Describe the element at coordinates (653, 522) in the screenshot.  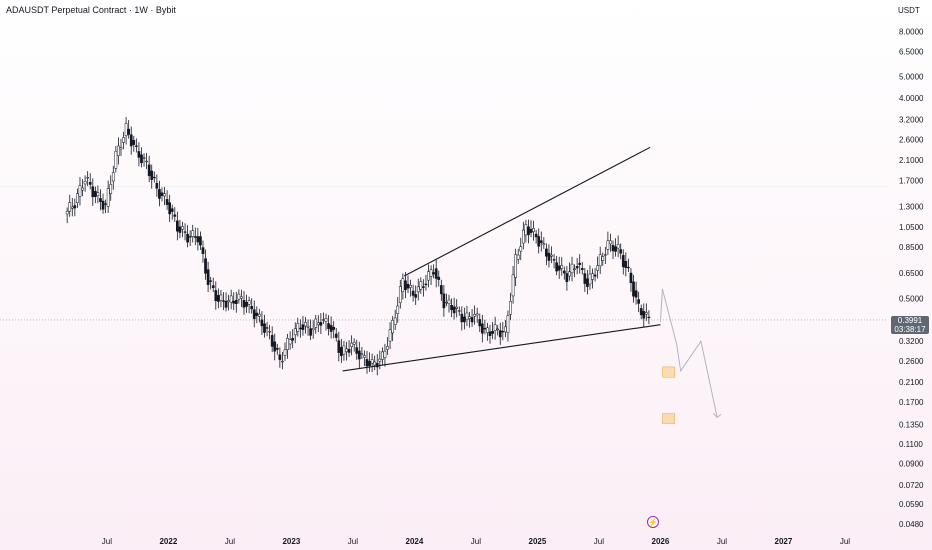
I see `lightning-icon: ⚡` at that location.